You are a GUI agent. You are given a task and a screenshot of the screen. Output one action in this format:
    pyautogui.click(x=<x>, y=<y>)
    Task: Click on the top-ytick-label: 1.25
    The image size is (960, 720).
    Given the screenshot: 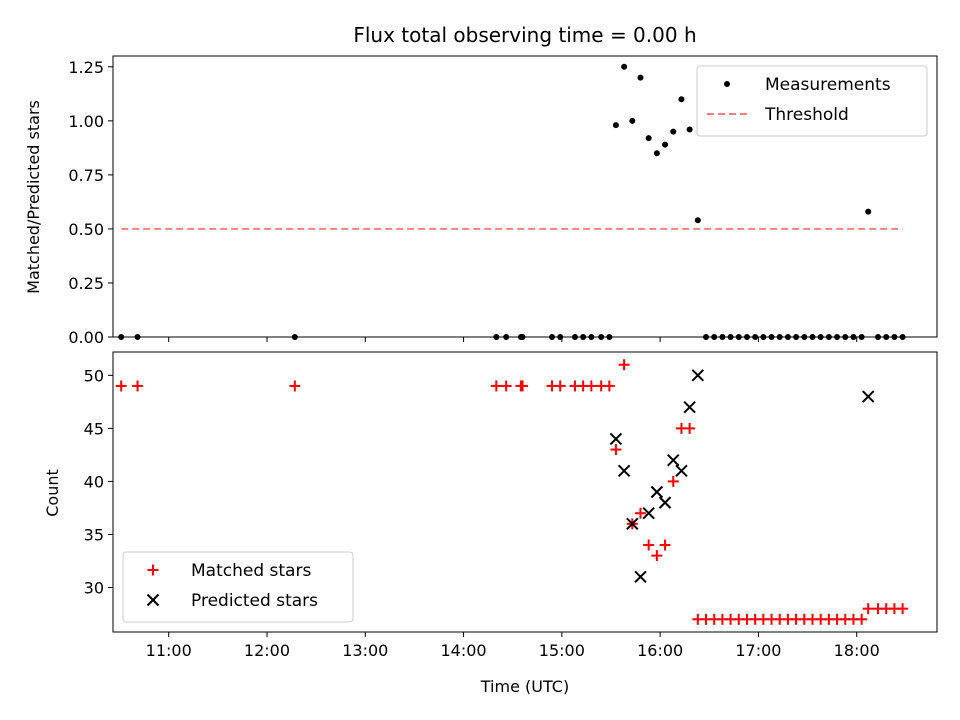 What is the action you would take?
    pyautogui.click(x=86, y=67)
    